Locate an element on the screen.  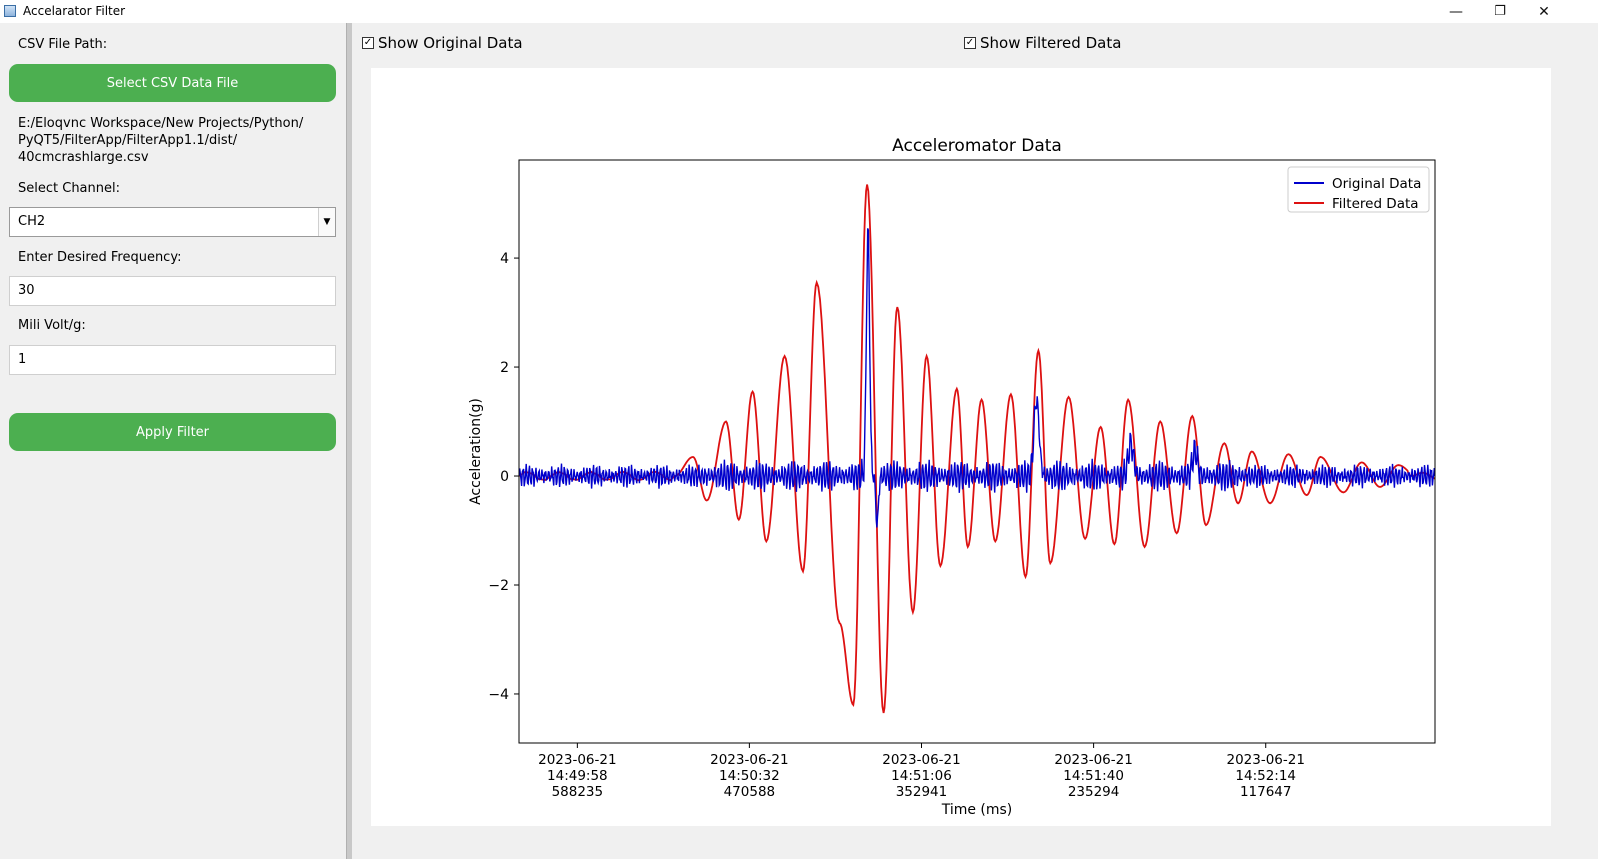
x-tick-label: 235294 is located at coordinates (1094, 792).